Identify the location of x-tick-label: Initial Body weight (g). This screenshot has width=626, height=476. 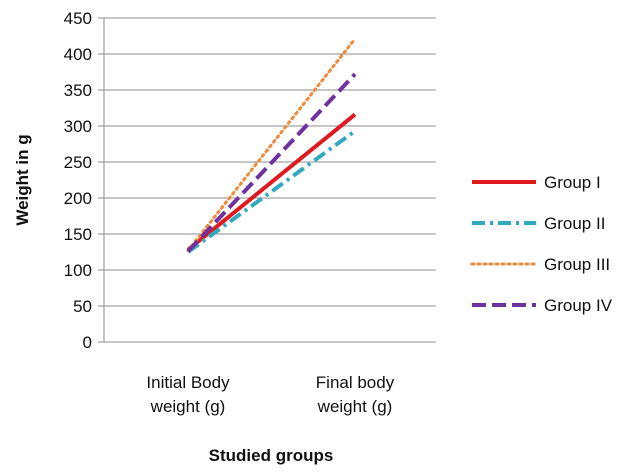
(188, 394).